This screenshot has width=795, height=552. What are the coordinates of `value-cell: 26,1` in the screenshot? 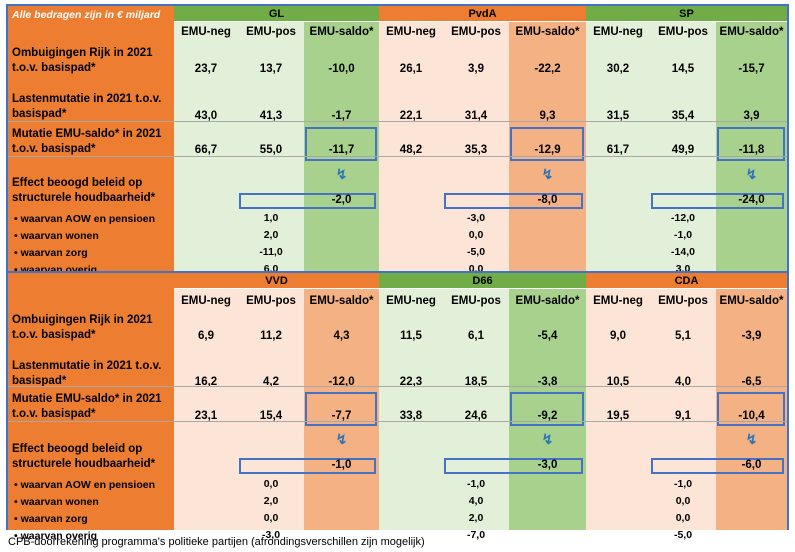 It's located at (411, 69).